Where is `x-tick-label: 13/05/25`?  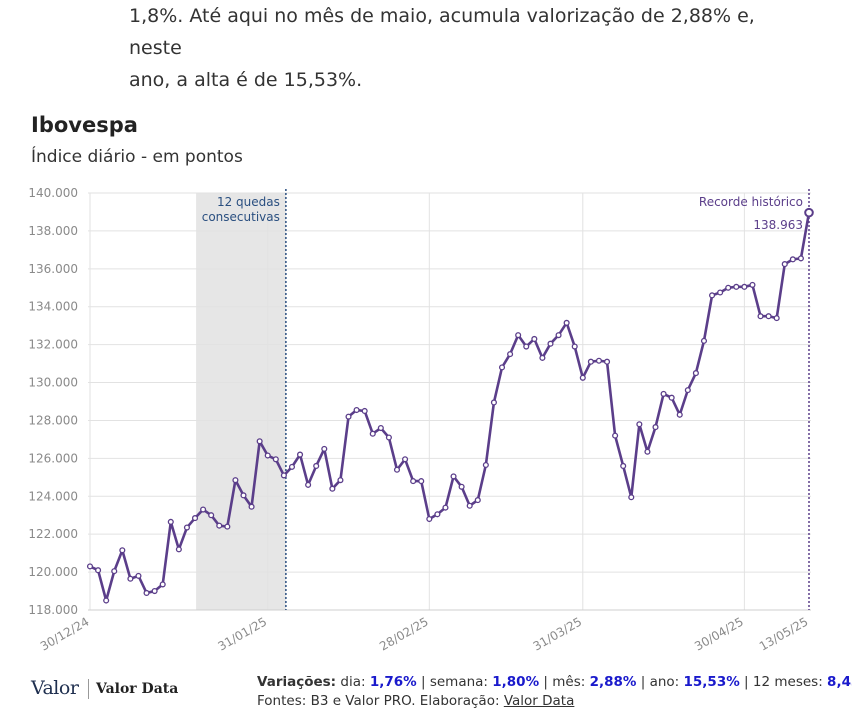 x-tick-label: 13/05/25 is located at coordinates (784, 633).